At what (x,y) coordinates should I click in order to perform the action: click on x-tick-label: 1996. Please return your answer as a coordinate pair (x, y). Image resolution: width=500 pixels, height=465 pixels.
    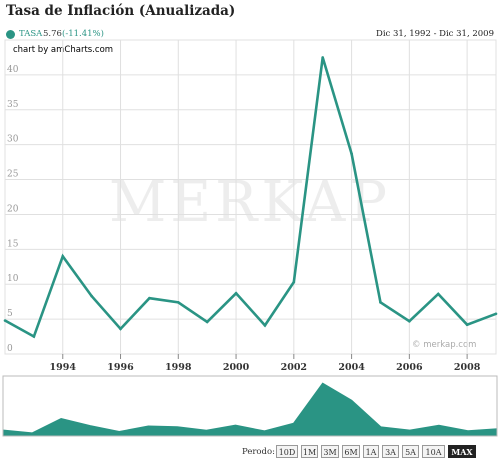
    Looking at the image, I should click on (120, 367).